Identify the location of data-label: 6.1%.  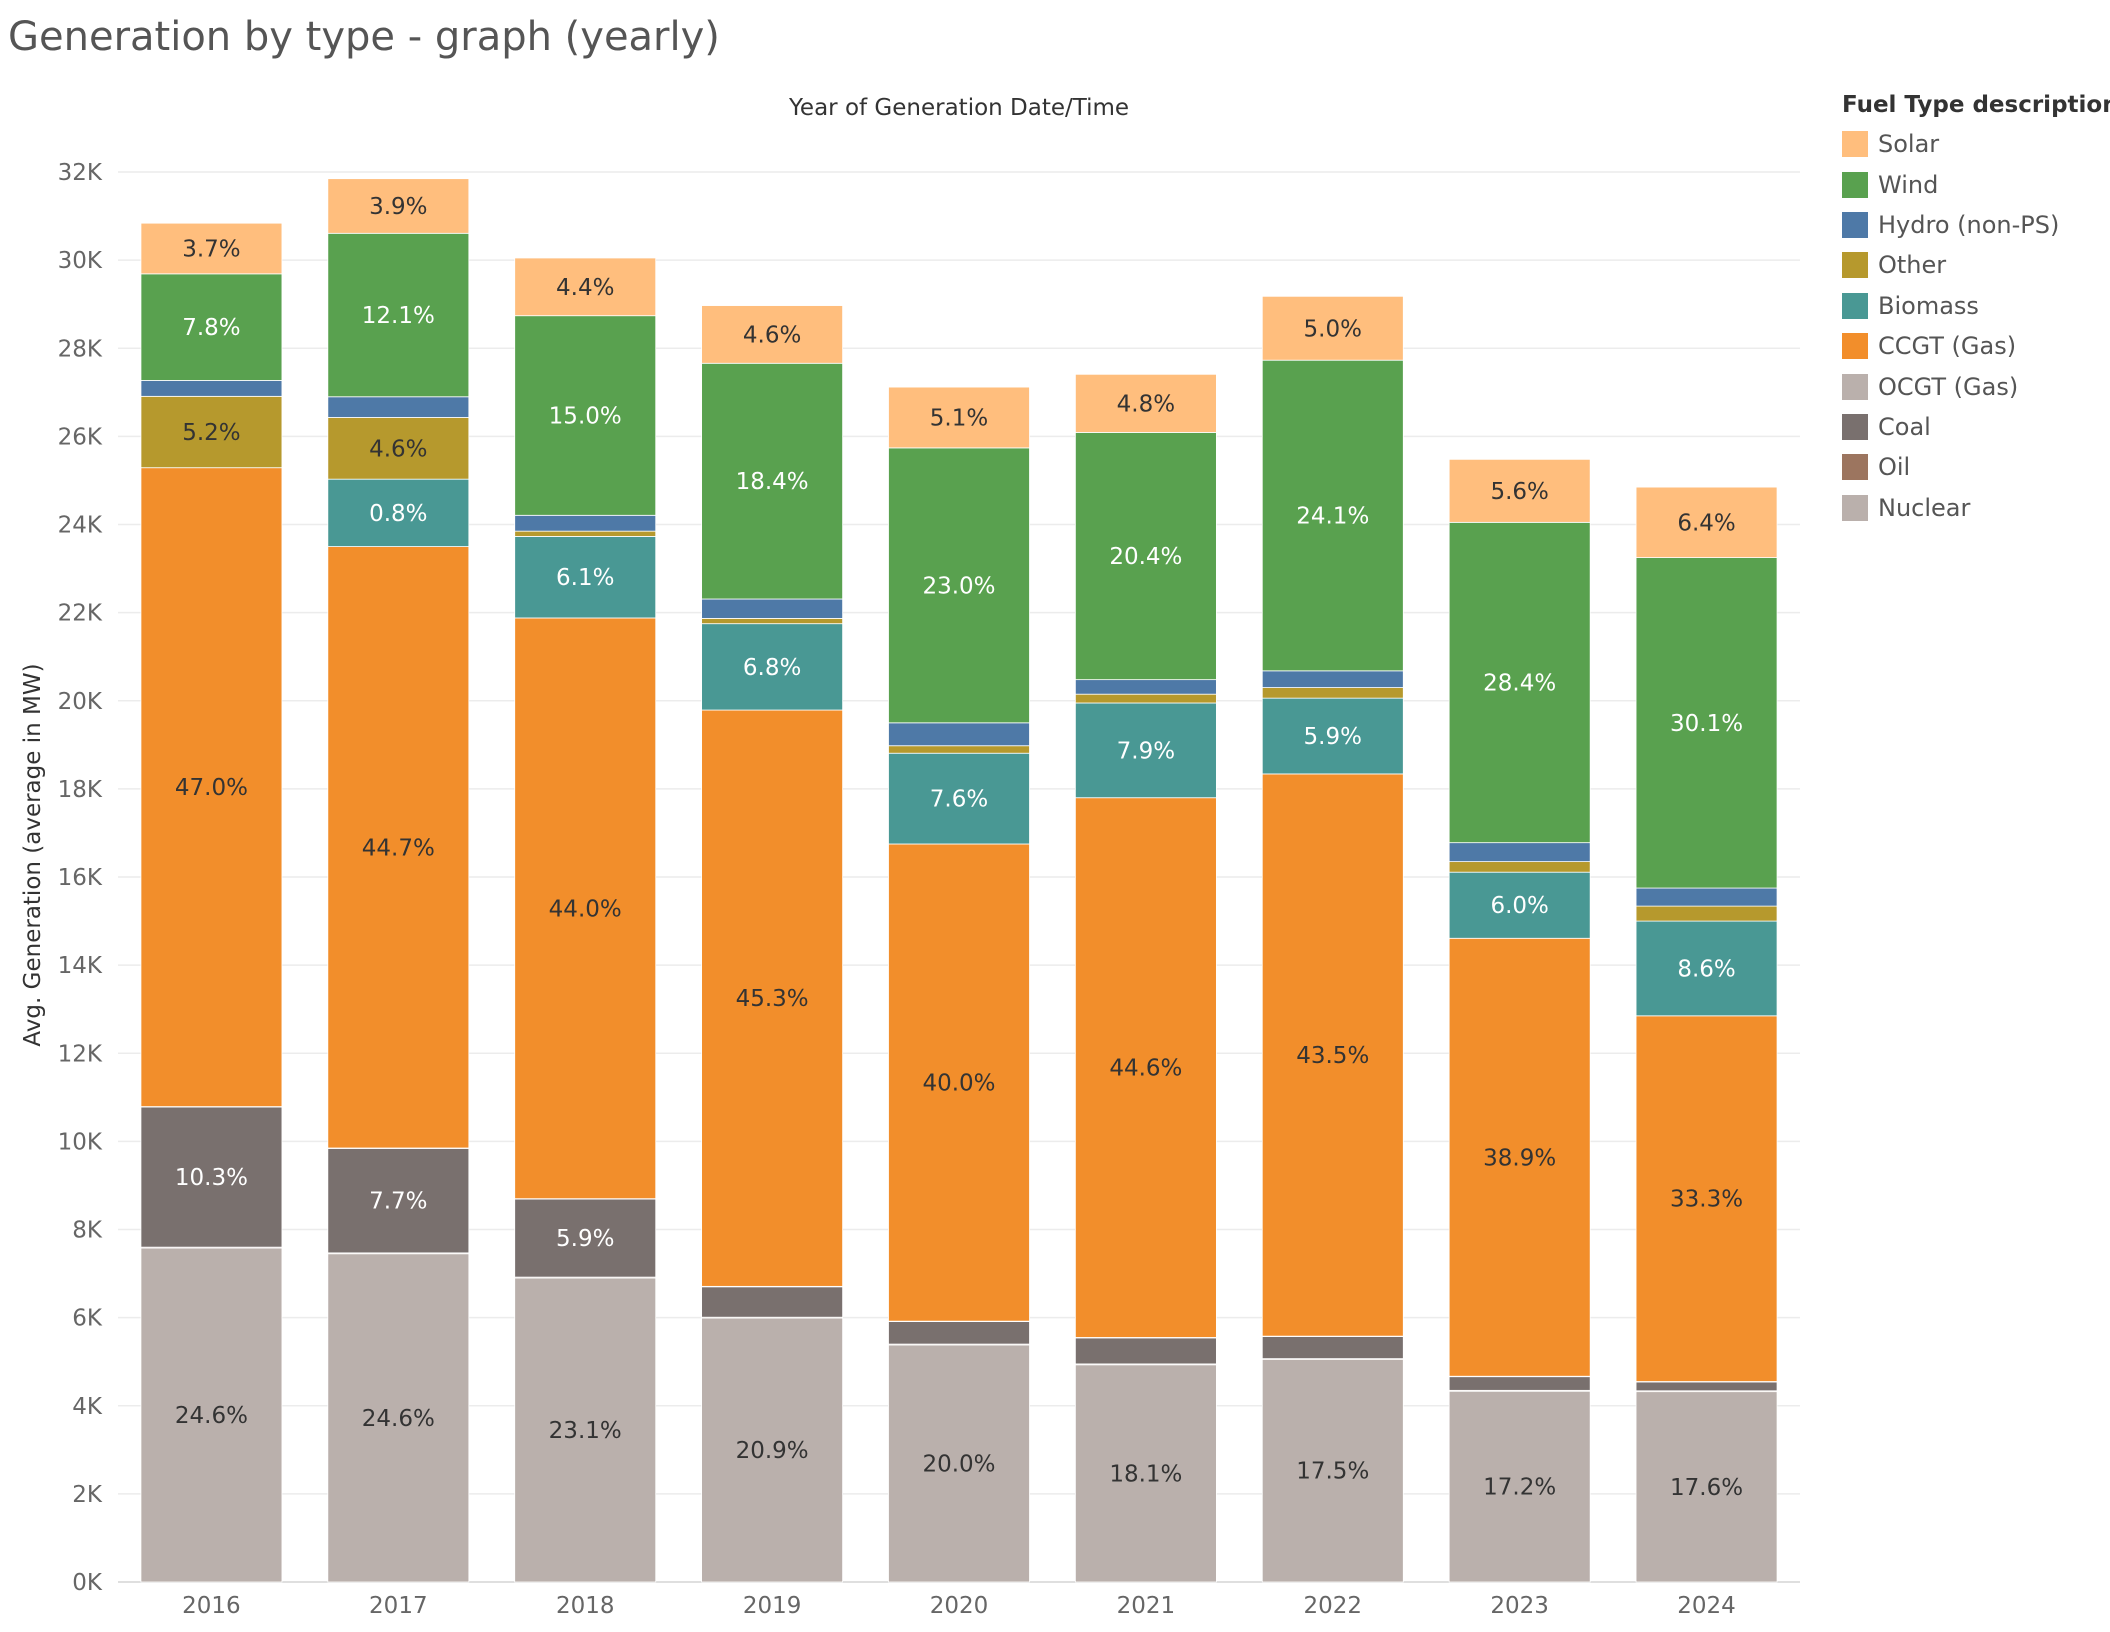
(585, 578).